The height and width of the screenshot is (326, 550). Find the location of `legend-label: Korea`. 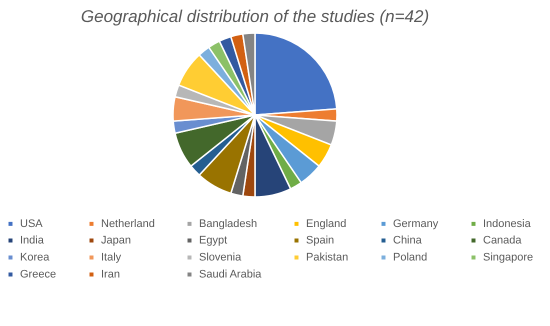

legend-label: Korea is located at coordinates (35, 258).